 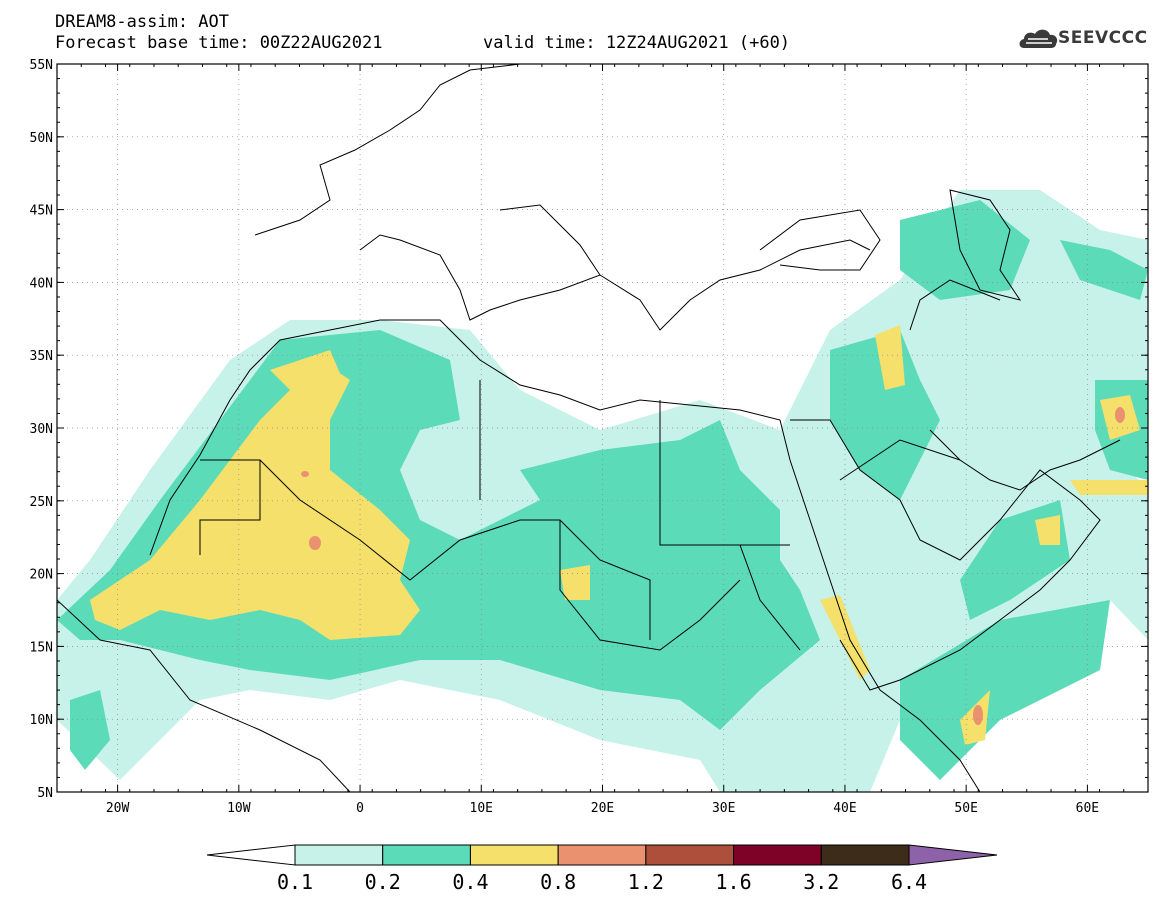 I want to click on lon-label: 20W, so click(x=118, y=808).